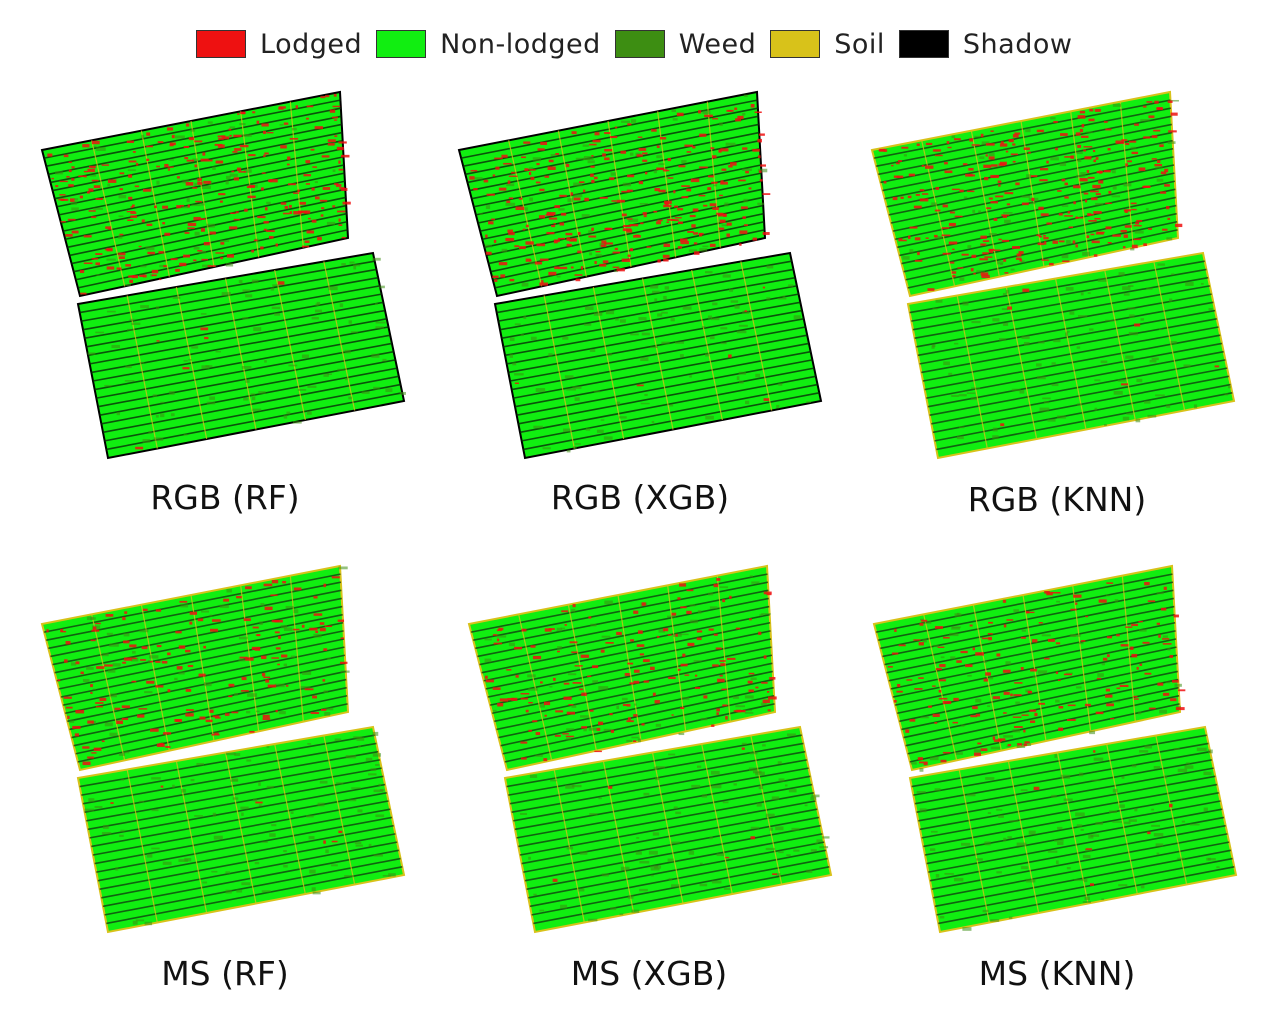 This screenshot has width=1271, height=1020. I want to click on legend-label-lodged: Lodged, so click(311, 44).